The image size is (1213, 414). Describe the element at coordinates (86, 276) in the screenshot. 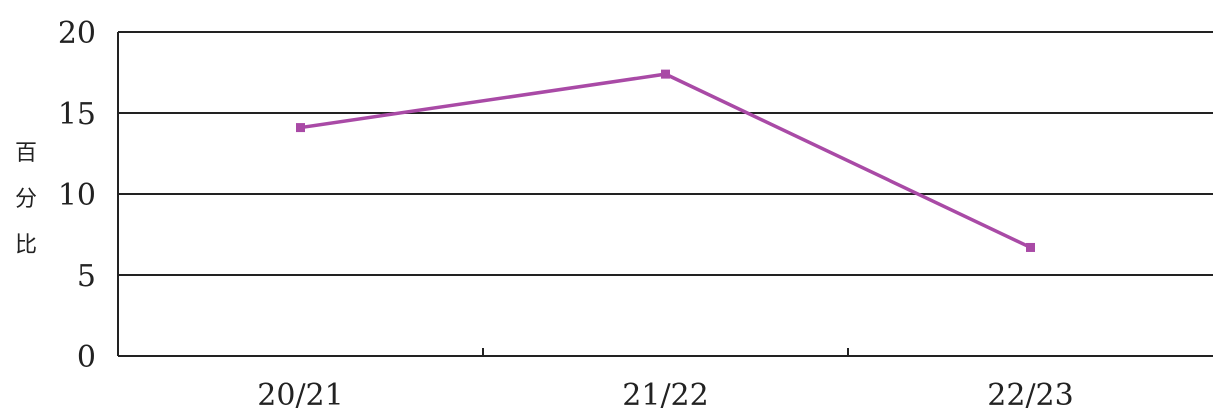

I see `y-tick-label: 5` at that location.